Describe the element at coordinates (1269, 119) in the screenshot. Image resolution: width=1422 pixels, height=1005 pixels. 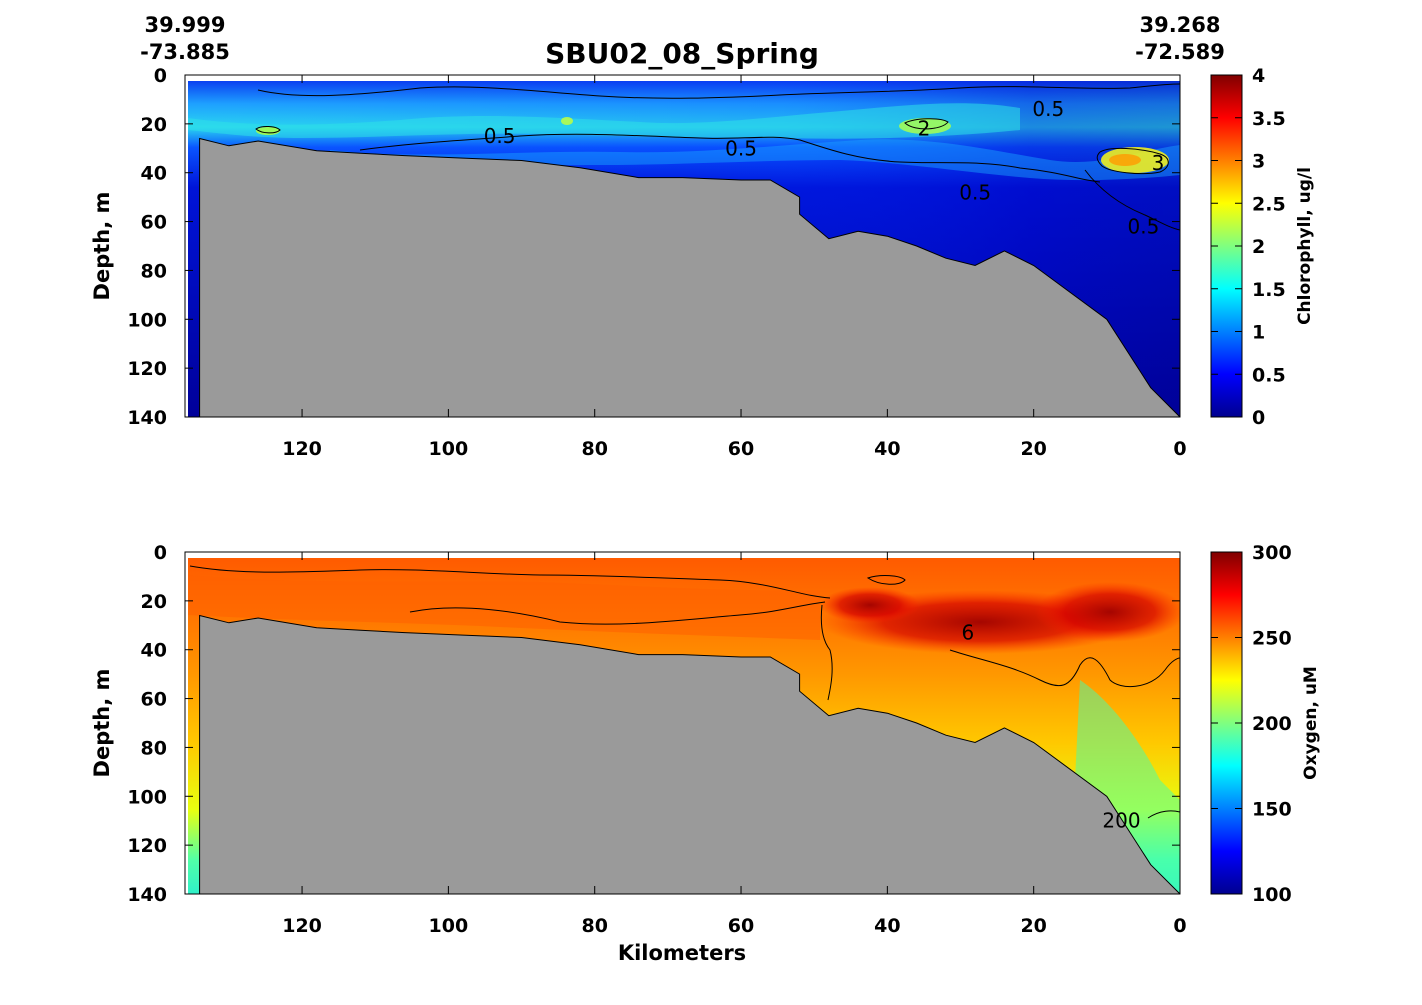
I see `colorbar-tick-label: 3.5` at that location.